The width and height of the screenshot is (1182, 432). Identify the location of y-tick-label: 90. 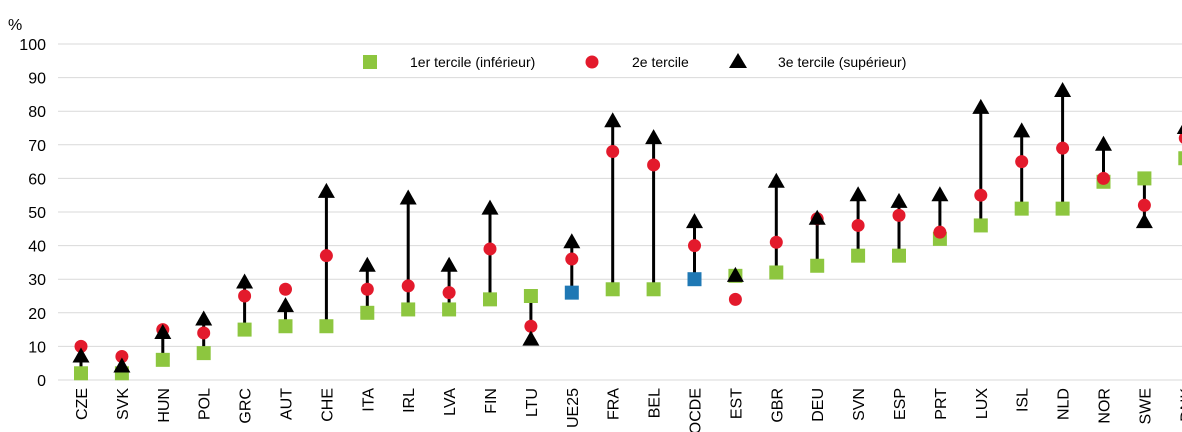
(37, 79).